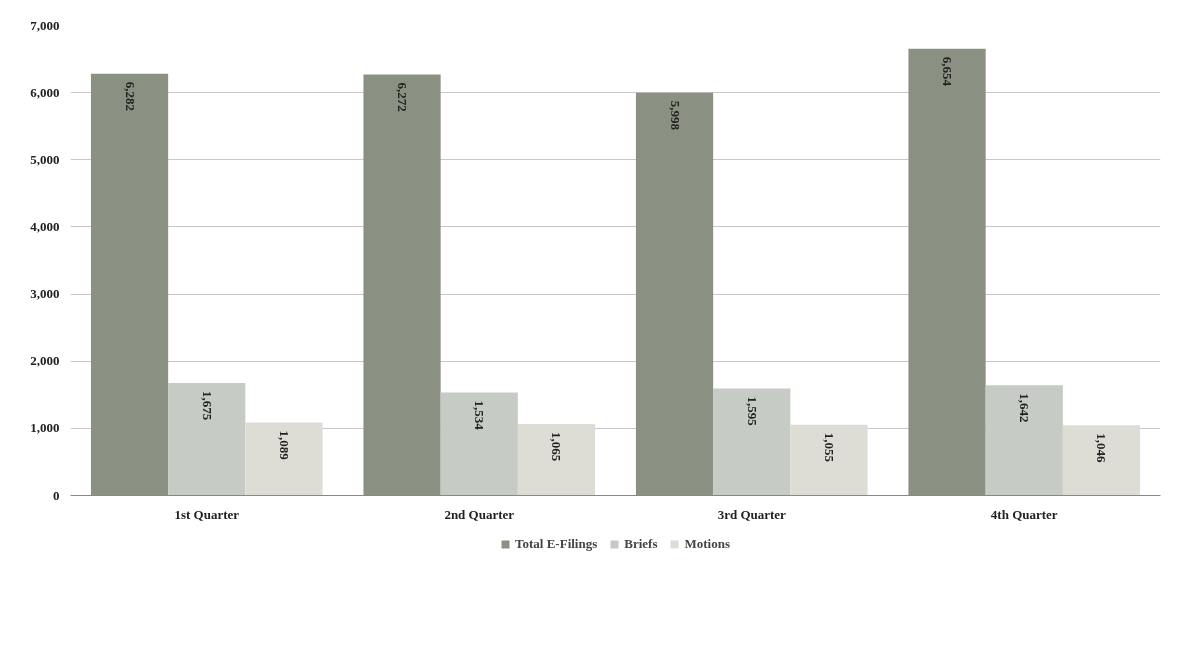  I want to click on data-label: 1,065, so click(557, 446).